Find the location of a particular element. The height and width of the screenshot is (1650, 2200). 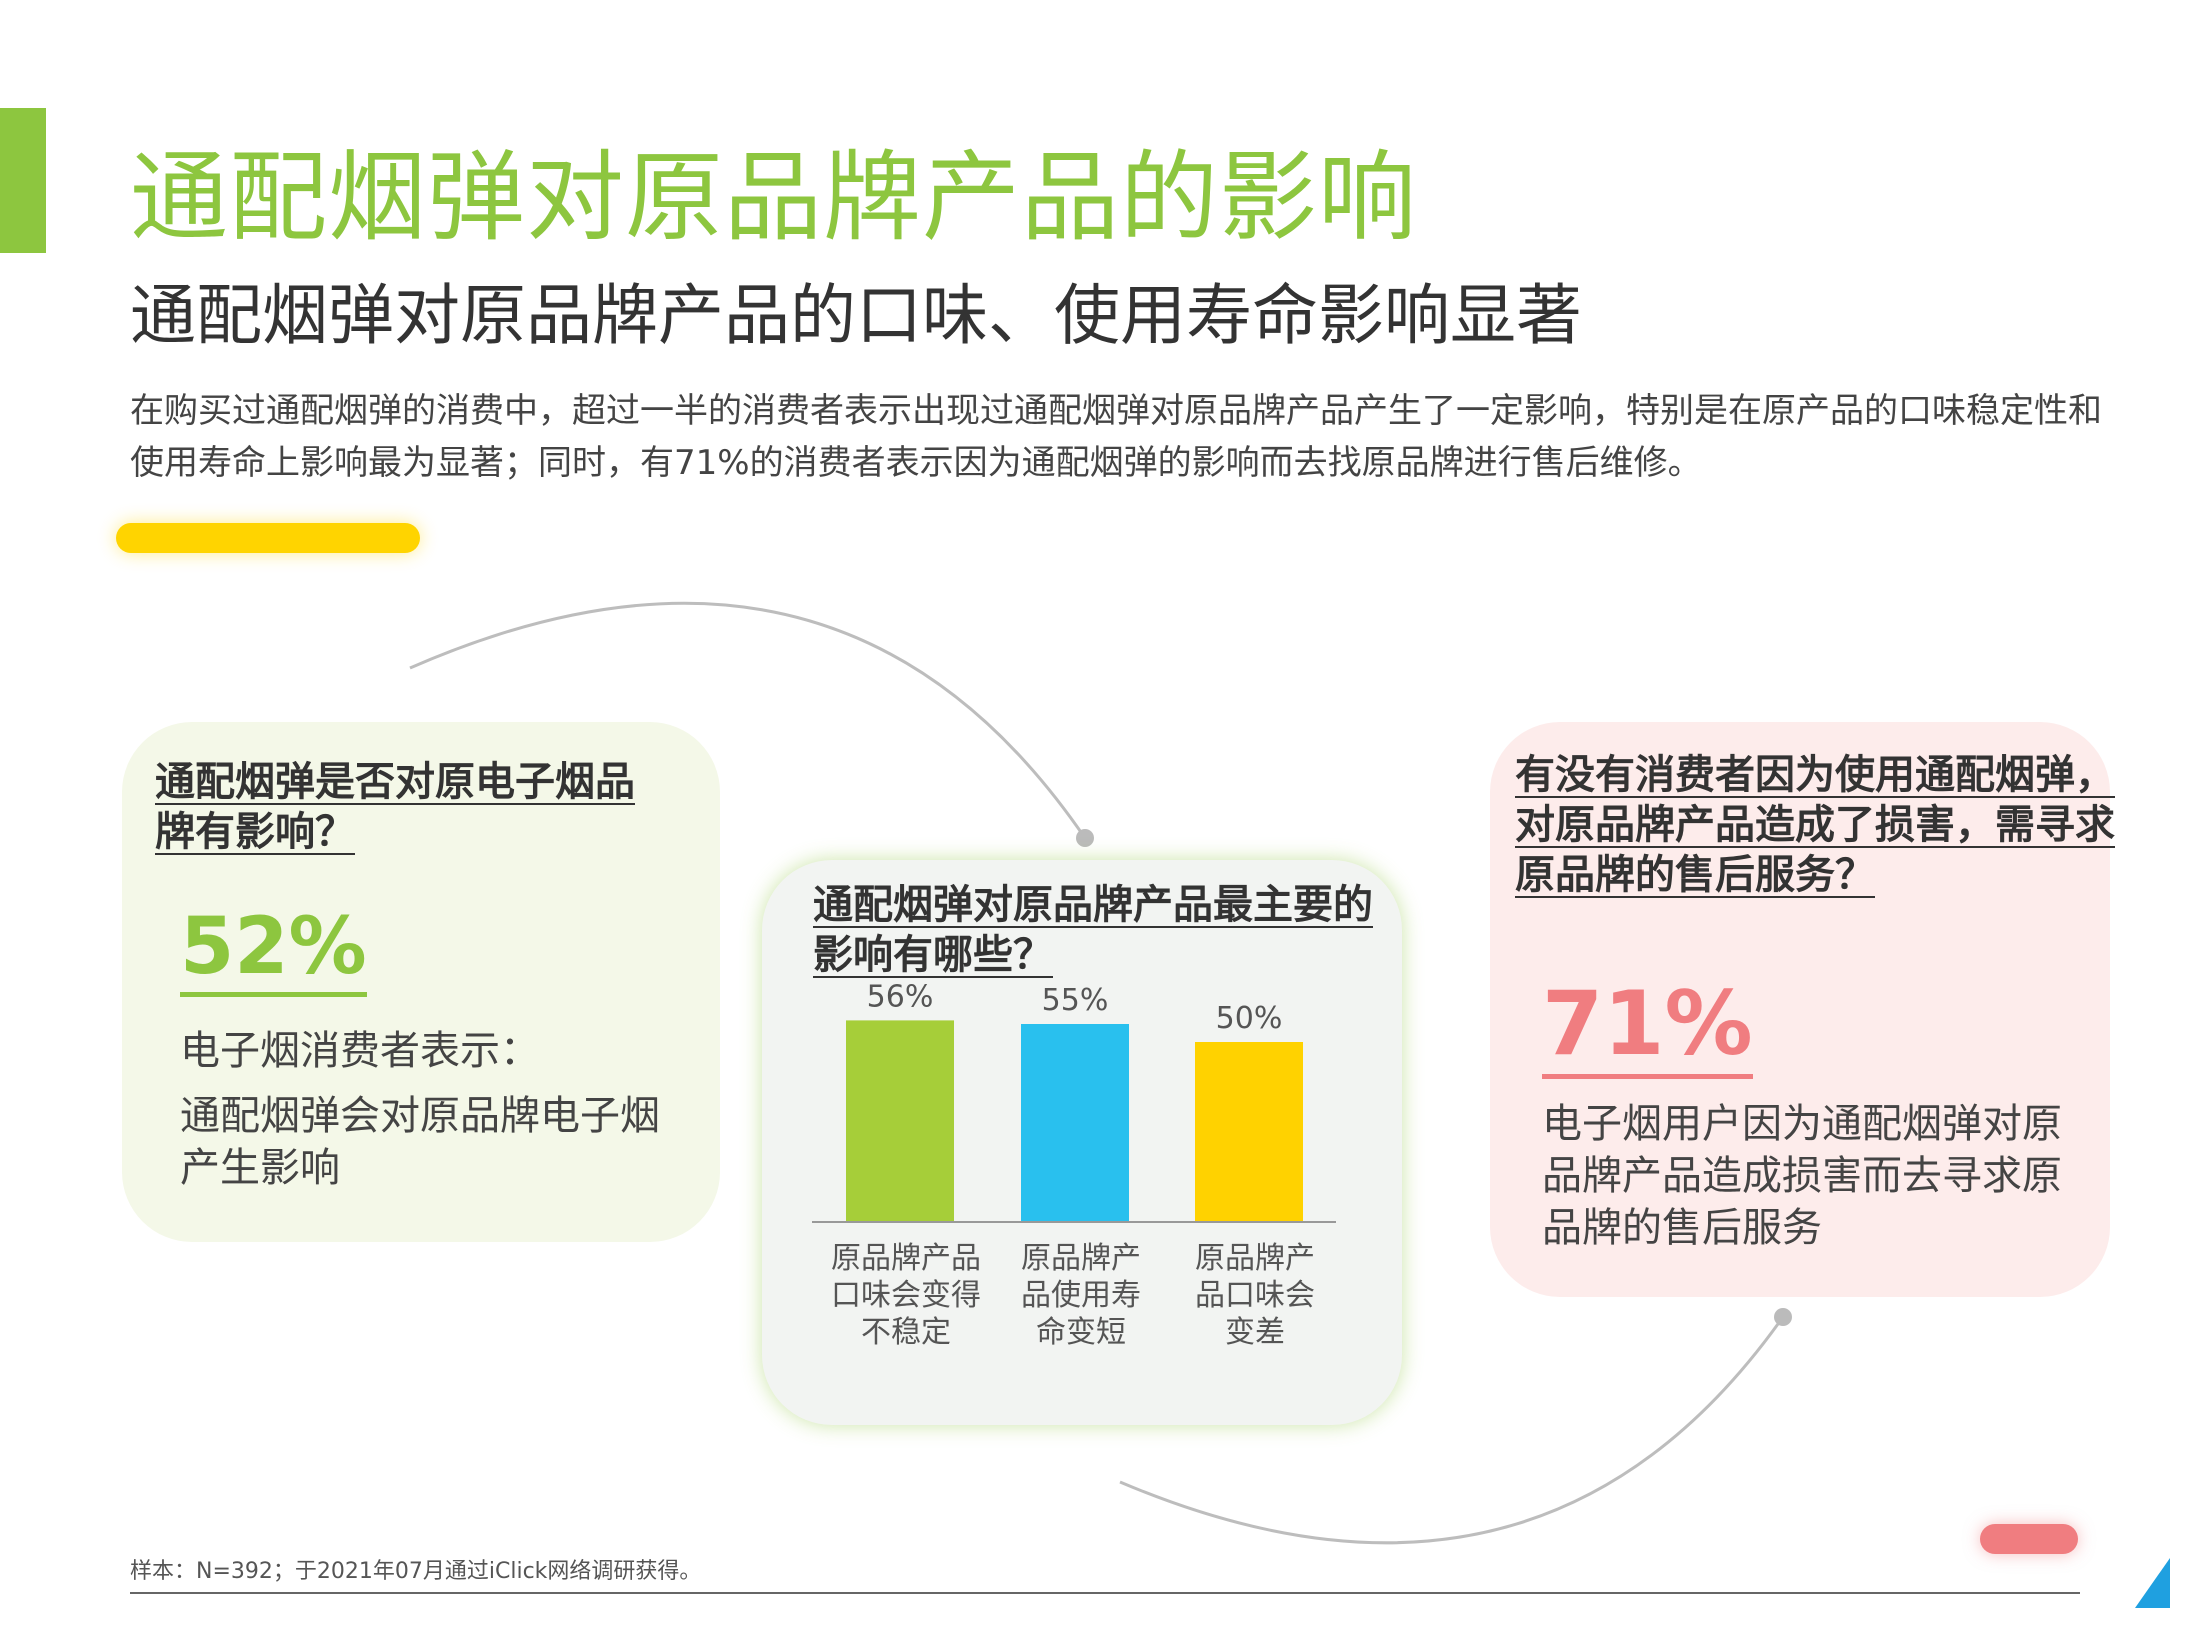

category-label-3-line-1: 原品牌产 is located at coordinates (1255, 1258).